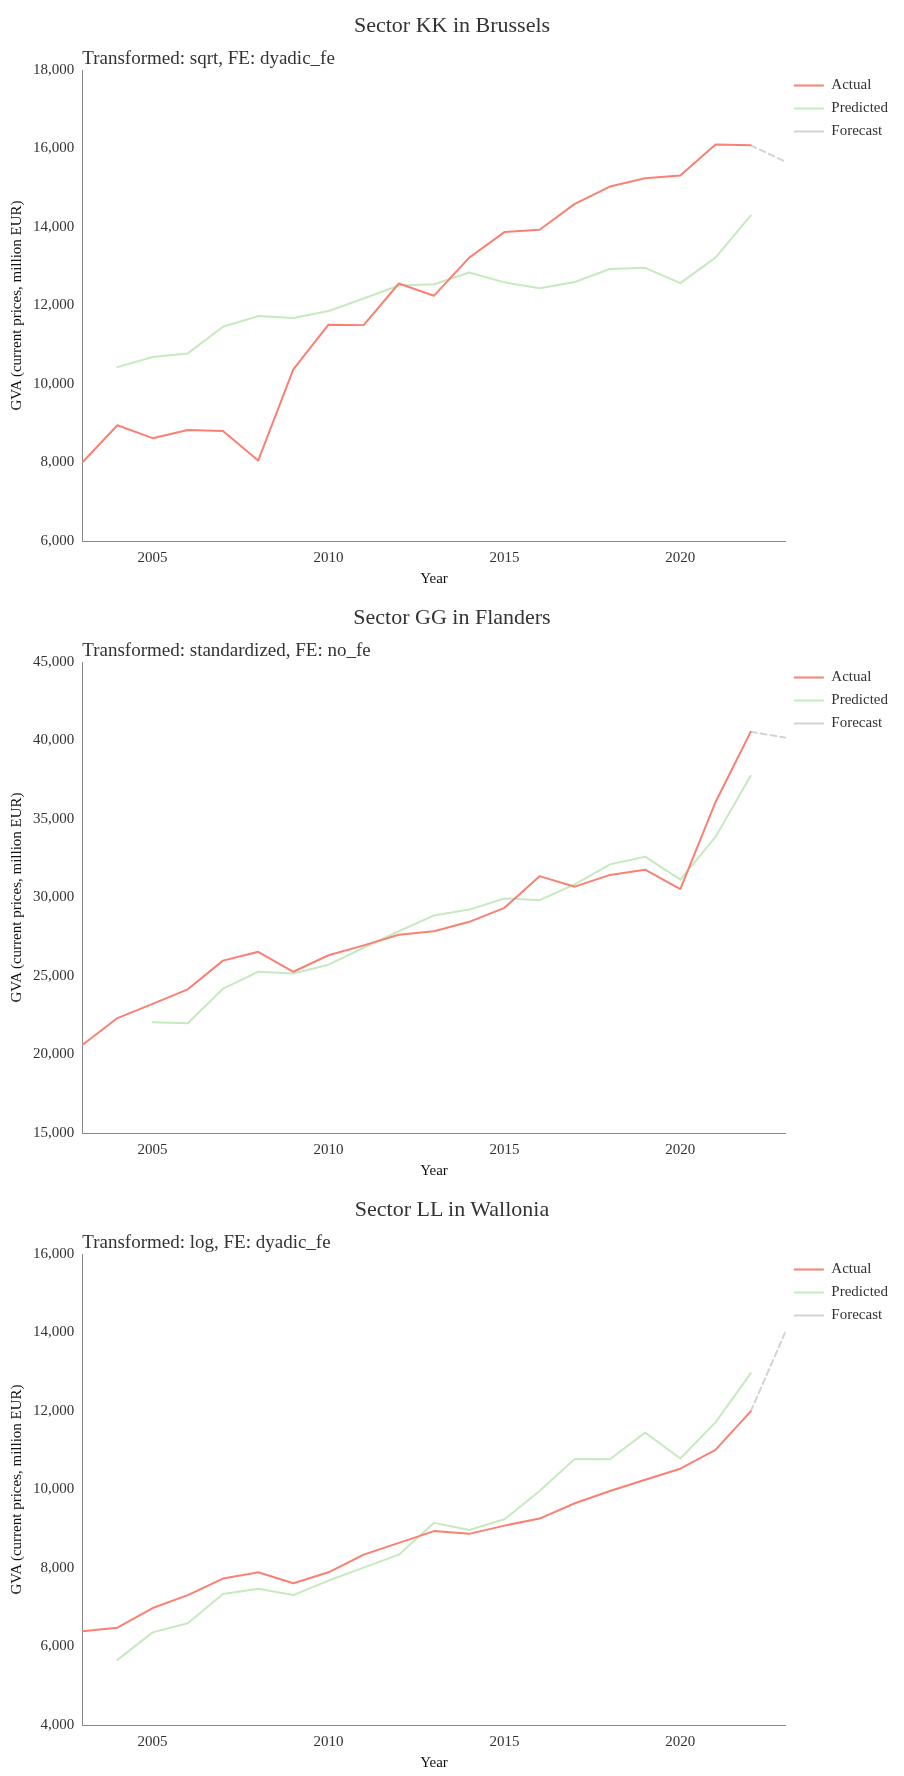  Describe the element at coordinates (54, 896) in the screenshot. I see `y-tick-label: 30,000` at that location.